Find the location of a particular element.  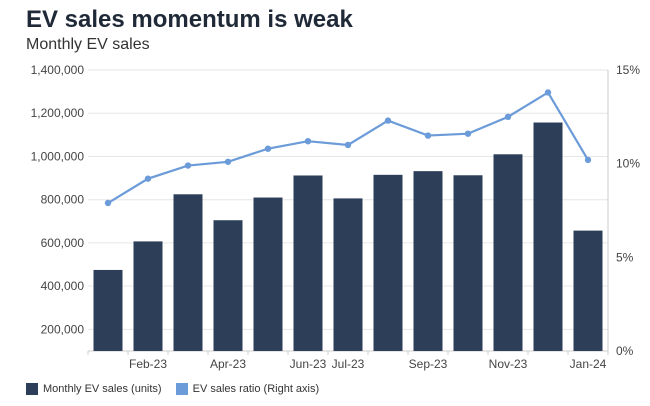

legend-swatch-bars is located at coordinates (32, 389).